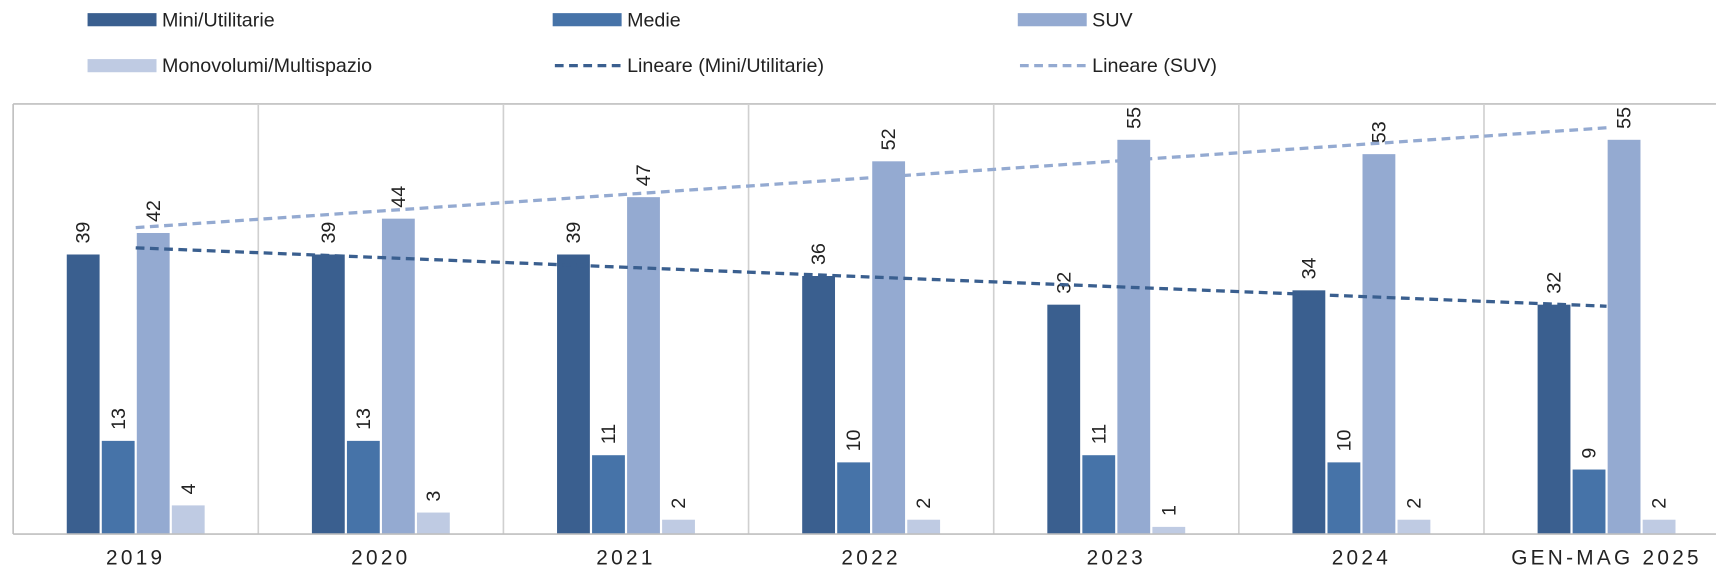  I want to click on x-tick-label: 2022, so click(870, 558).